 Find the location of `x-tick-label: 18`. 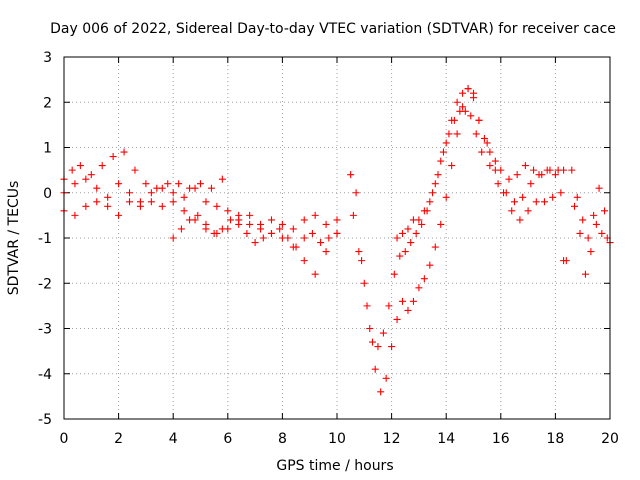

x-tick-label: 18 is located at coordinates (555, 439).